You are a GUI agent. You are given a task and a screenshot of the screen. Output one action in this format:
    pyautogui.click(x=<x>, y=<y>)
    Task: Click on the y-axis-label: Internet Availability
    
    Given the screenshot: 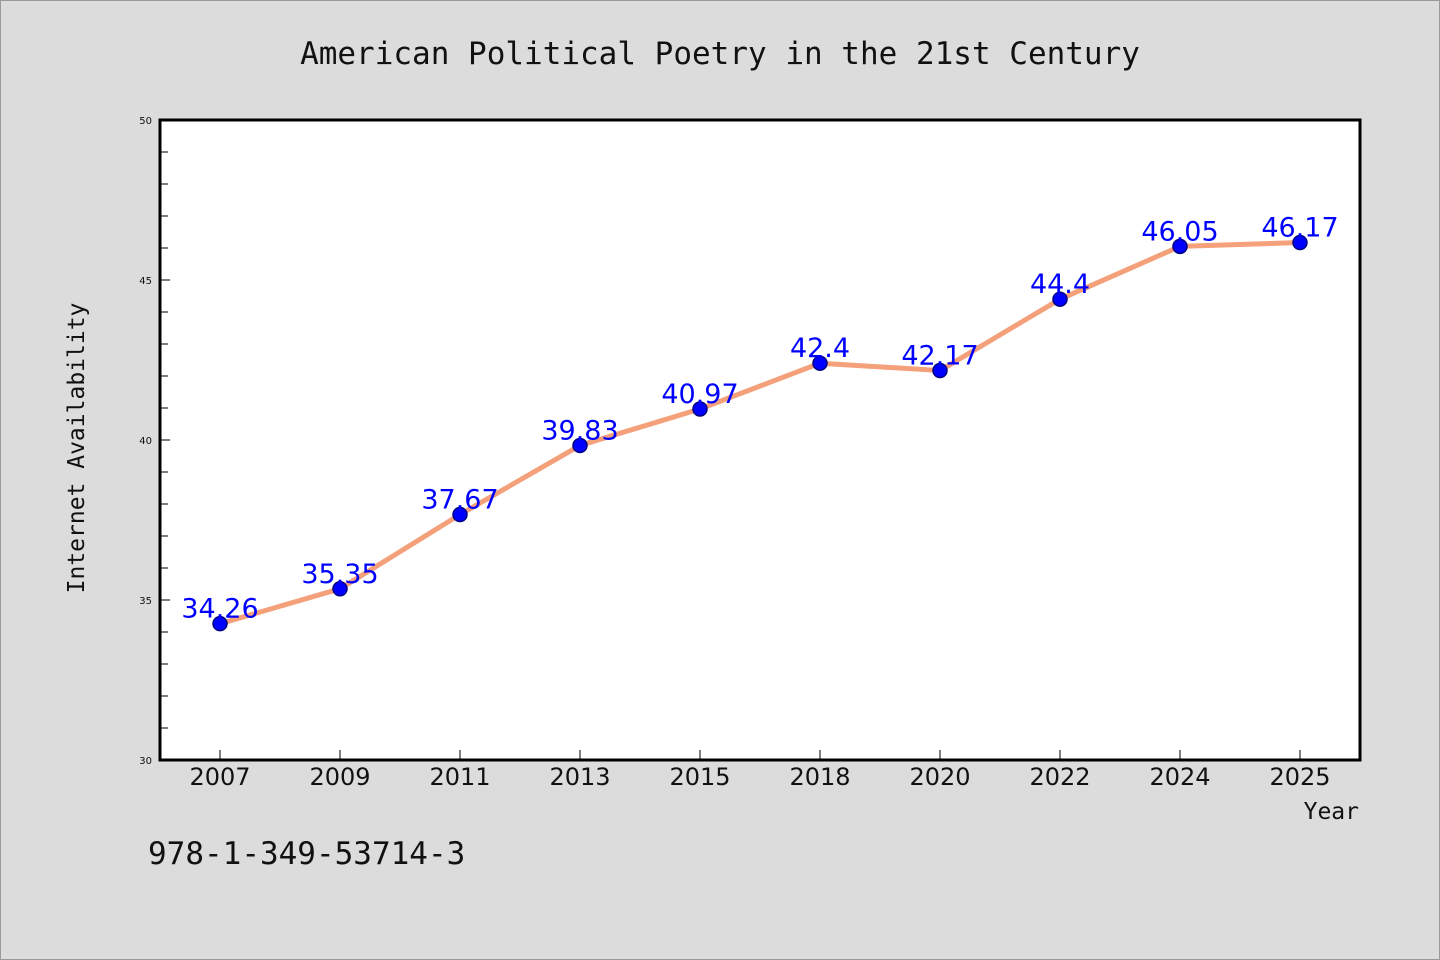 What is the action you would take?
    pyautogui.click(x=77, y=448)
    